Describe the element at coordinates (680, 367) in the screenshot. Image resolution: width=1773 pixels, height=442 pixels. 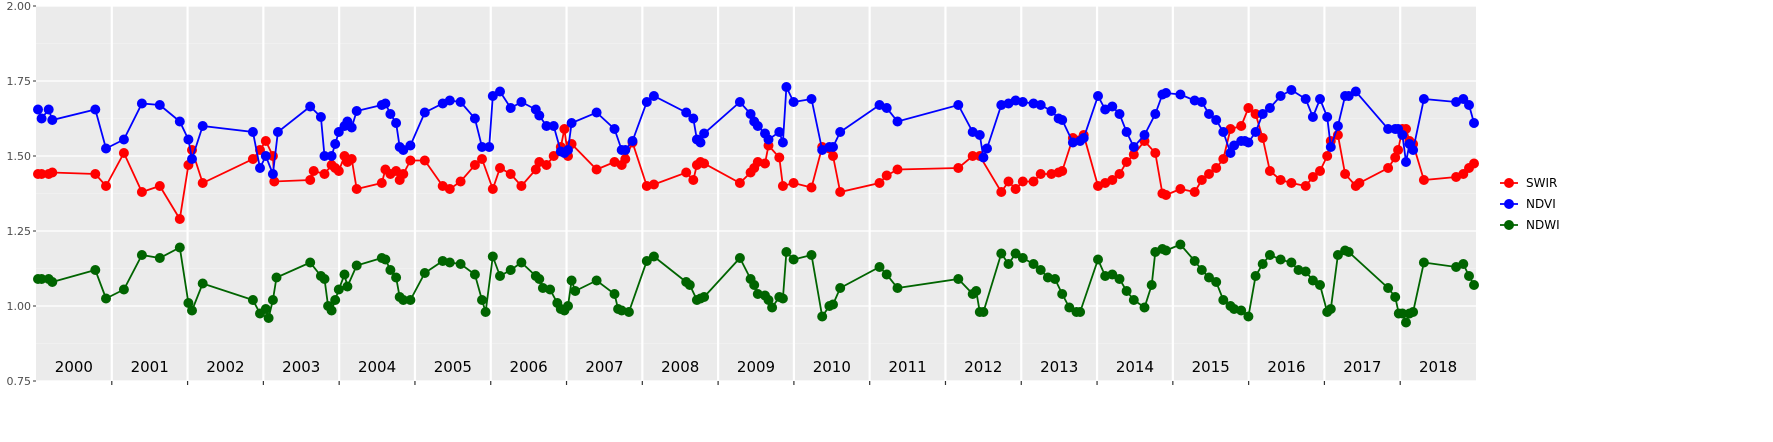
I see `year-label: 2008` at that location.